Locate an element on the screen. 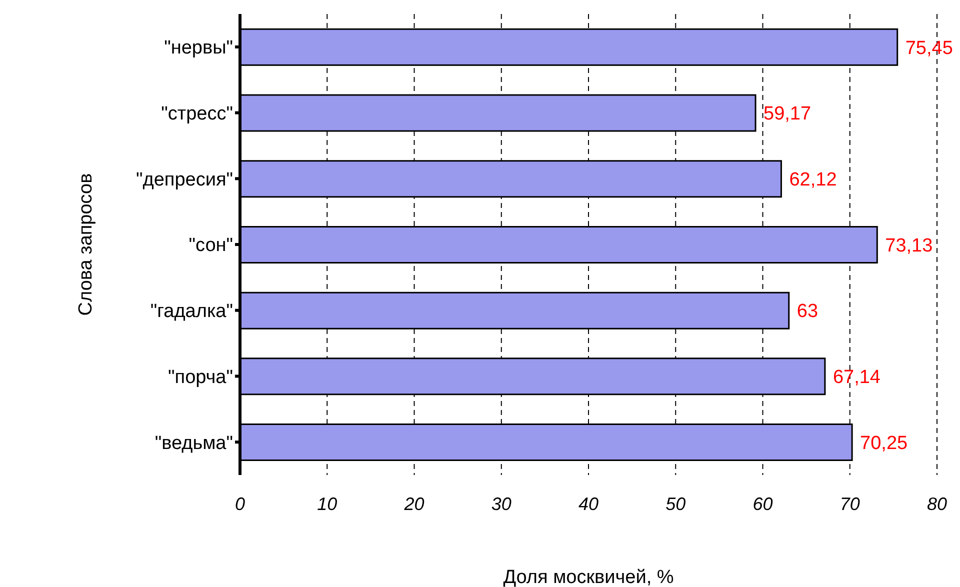 This screenshot has height=587, width=960. data-label: 67,14 is located at coordinates (856, 377).